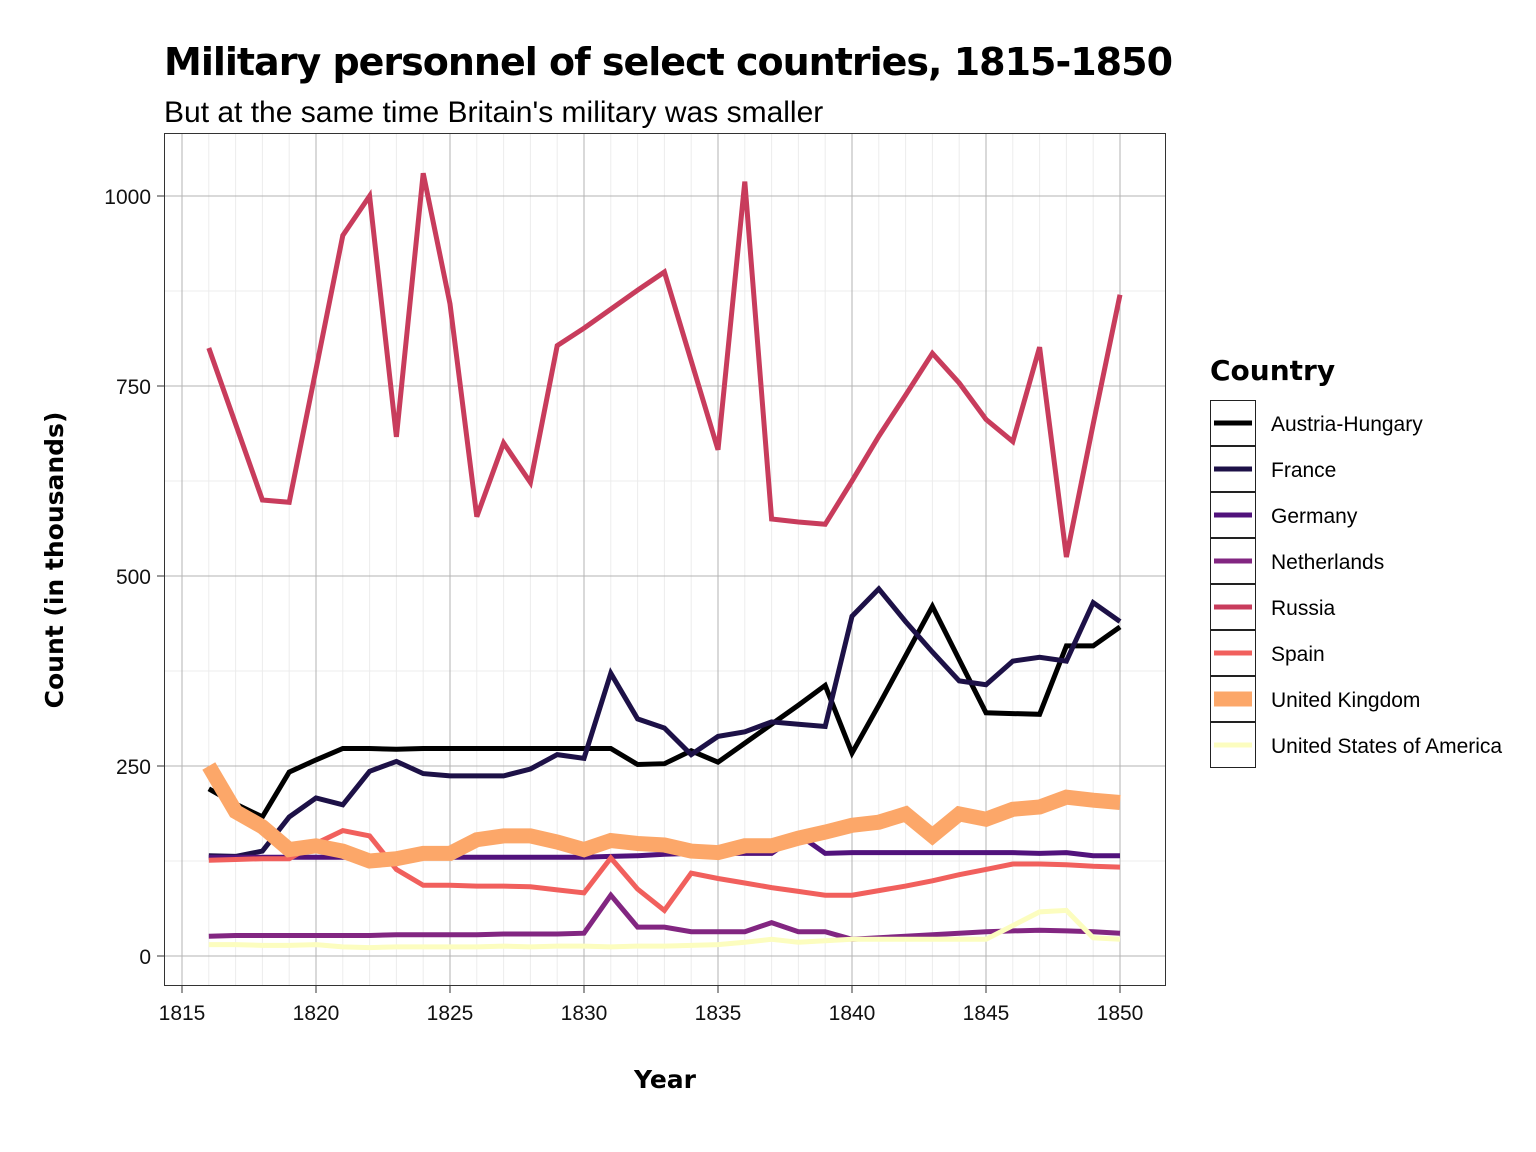 This screenshot has height=1152, width=1536. I want to click on legend-label-united-kingdom: United Kingdom, so click(1345, 700).